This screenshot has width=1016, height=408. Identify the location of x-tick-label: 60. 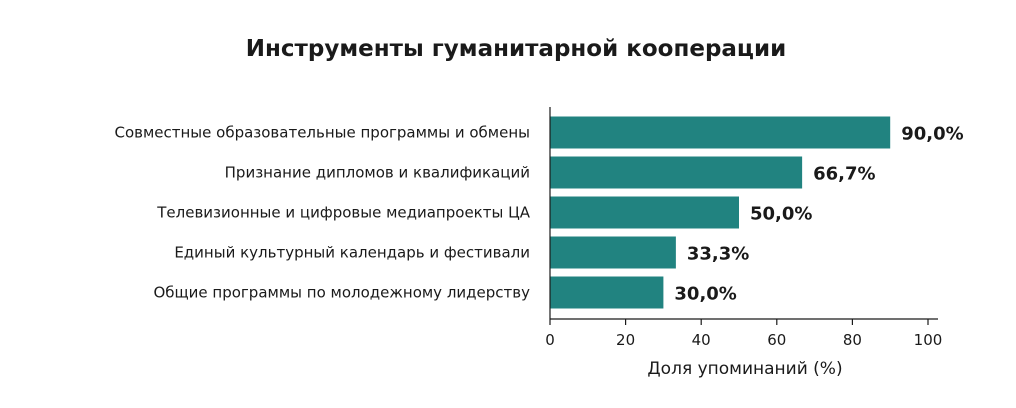
(776, 340).